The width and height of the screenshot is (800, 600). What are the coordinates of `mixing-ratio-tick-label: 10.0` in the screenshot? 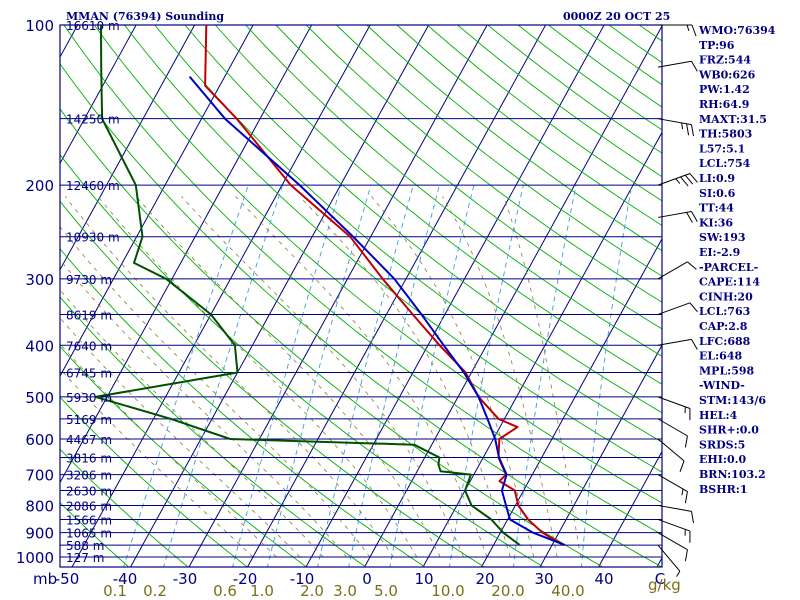 It's located at (447, 591).